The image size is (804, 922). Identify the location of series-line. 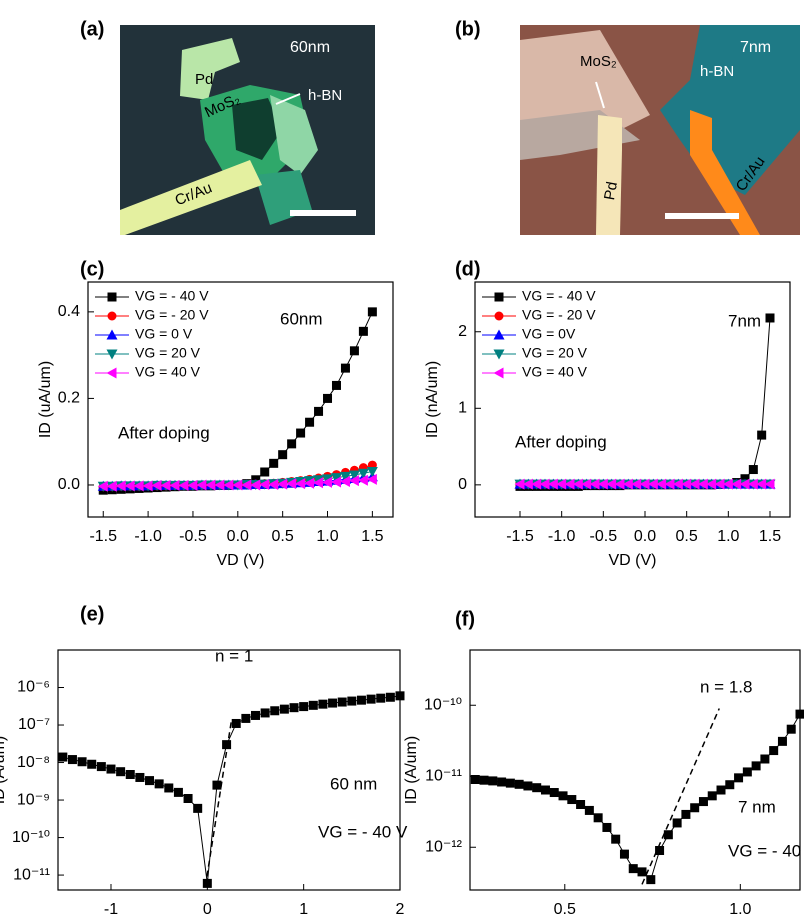
(645, 402).